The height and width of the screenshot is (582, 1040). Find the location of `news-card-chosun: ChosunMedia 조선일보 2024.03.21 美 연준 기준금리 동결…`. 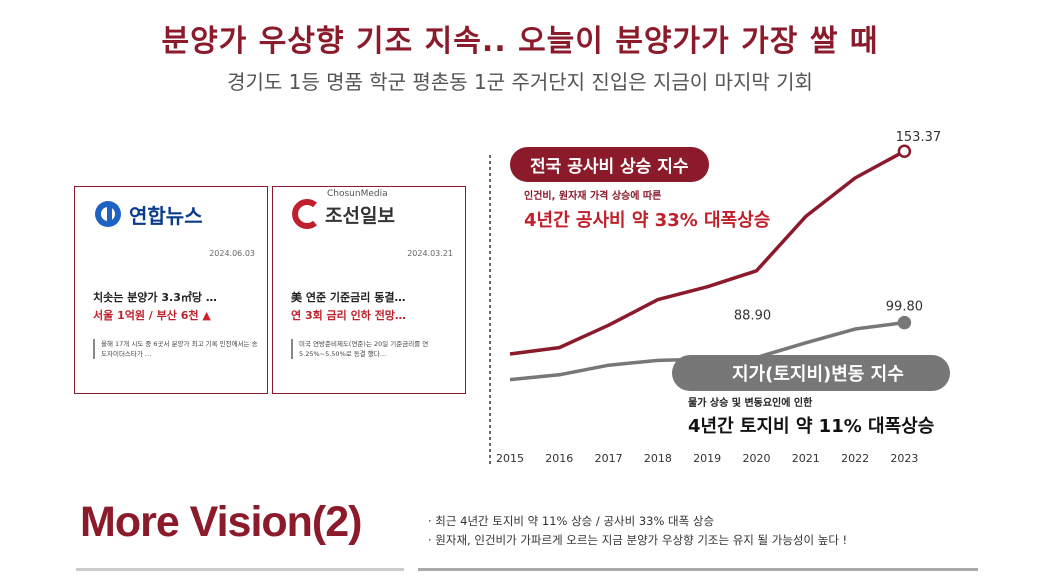

news-card-chosun: ChosunMedia 조선일보 2024.03.21 美 연준 기준금리 동결… is located at coordinates (369, 290).